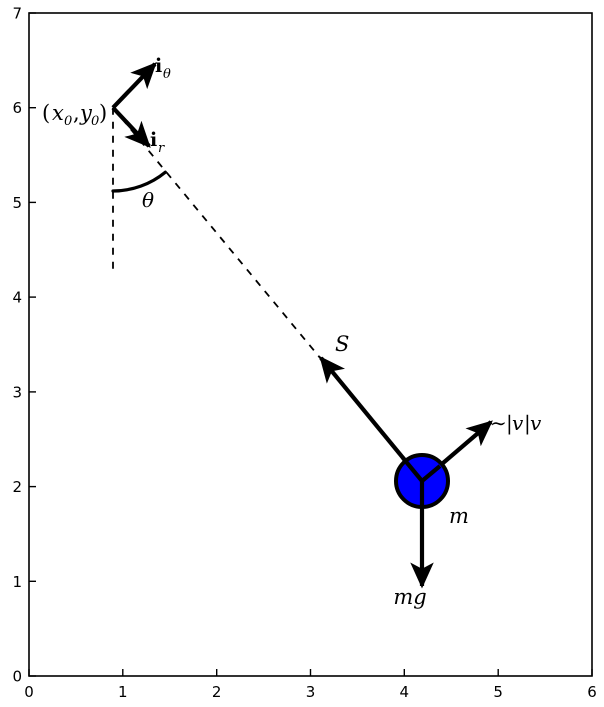  Describe the element at coordinates (17, 345) in the screenshot. I see `y-axis-tick-labels: 0 1 2 3 4 5 6 7` at that location.